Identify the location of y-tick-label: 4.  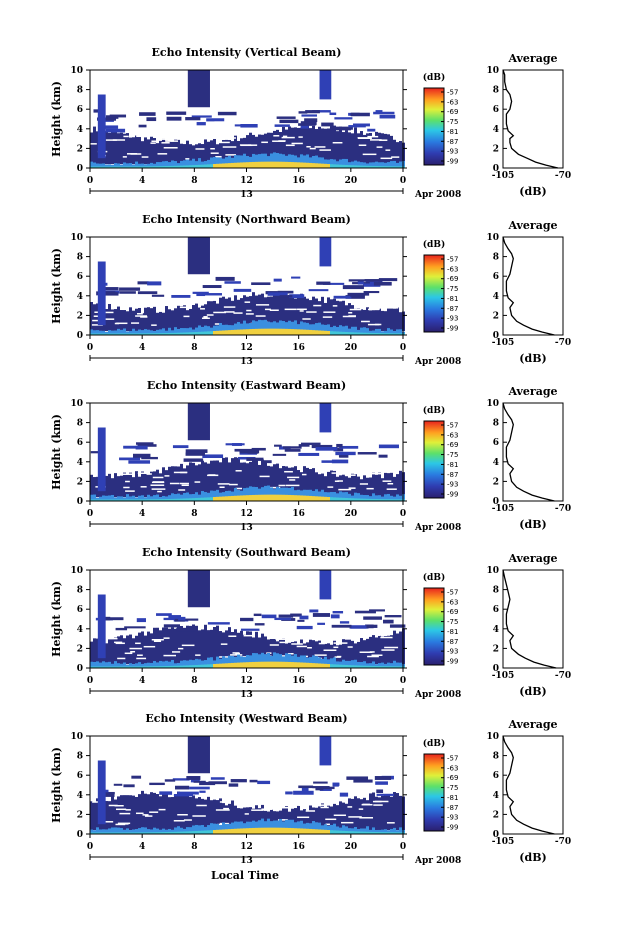
(80, 297).